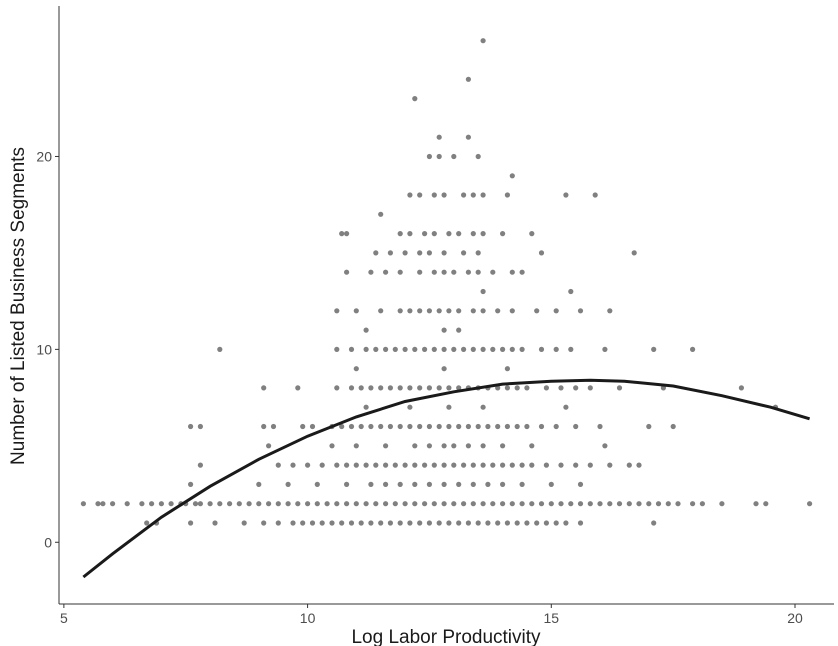  I want to click on x-tick-label: 20, so click(795, 618).